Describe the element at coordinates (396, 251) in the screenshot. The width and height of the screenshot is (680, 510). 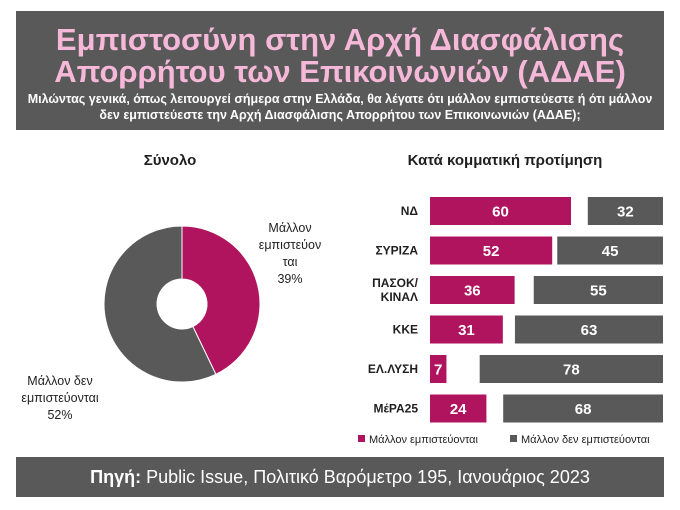
I see `category-label: ΣΥΡΙΖΑ` at that location.